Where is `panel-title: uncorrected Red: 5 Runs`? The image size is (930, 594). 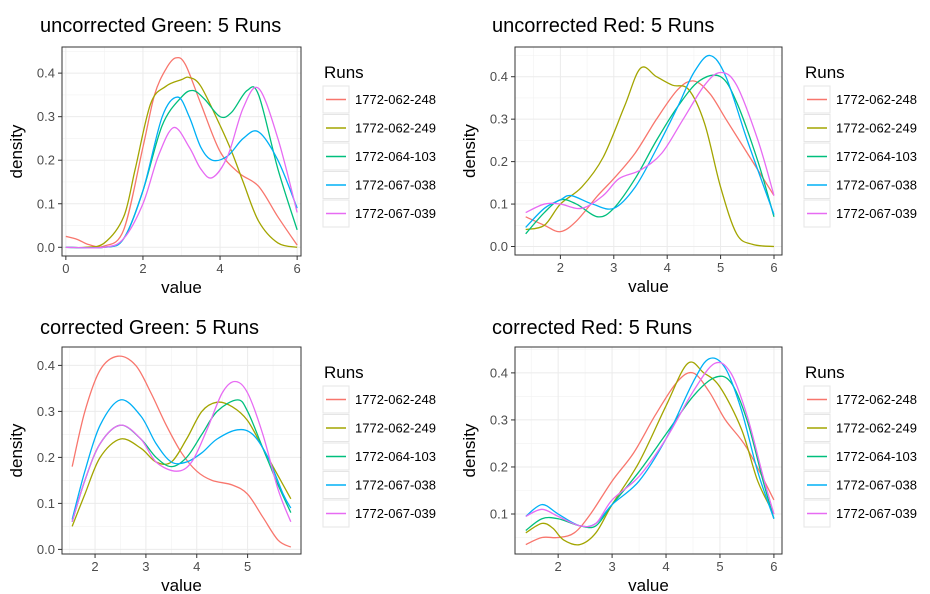 panel-title: uncorrected Red: 5 Runs is located at coordinates (603, 26).